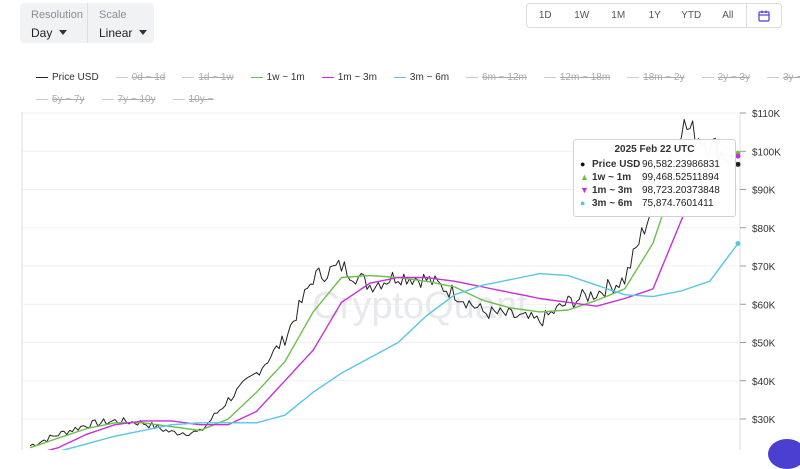 The width and height of the screenshot is (800, 469). I want to click on legend-label: 3y ~ 5y, so click(791, 77).